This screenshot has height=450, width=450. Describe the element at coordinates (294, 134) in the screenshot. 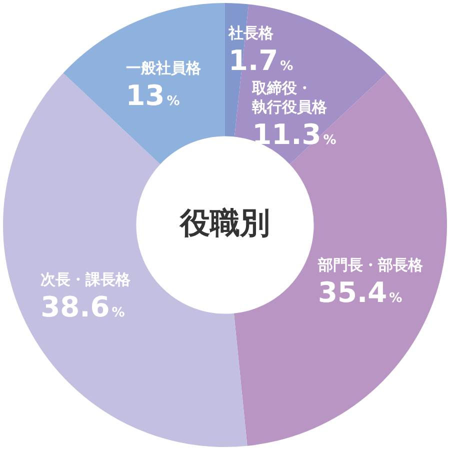

I see `data-label: 11.3%` at that location.